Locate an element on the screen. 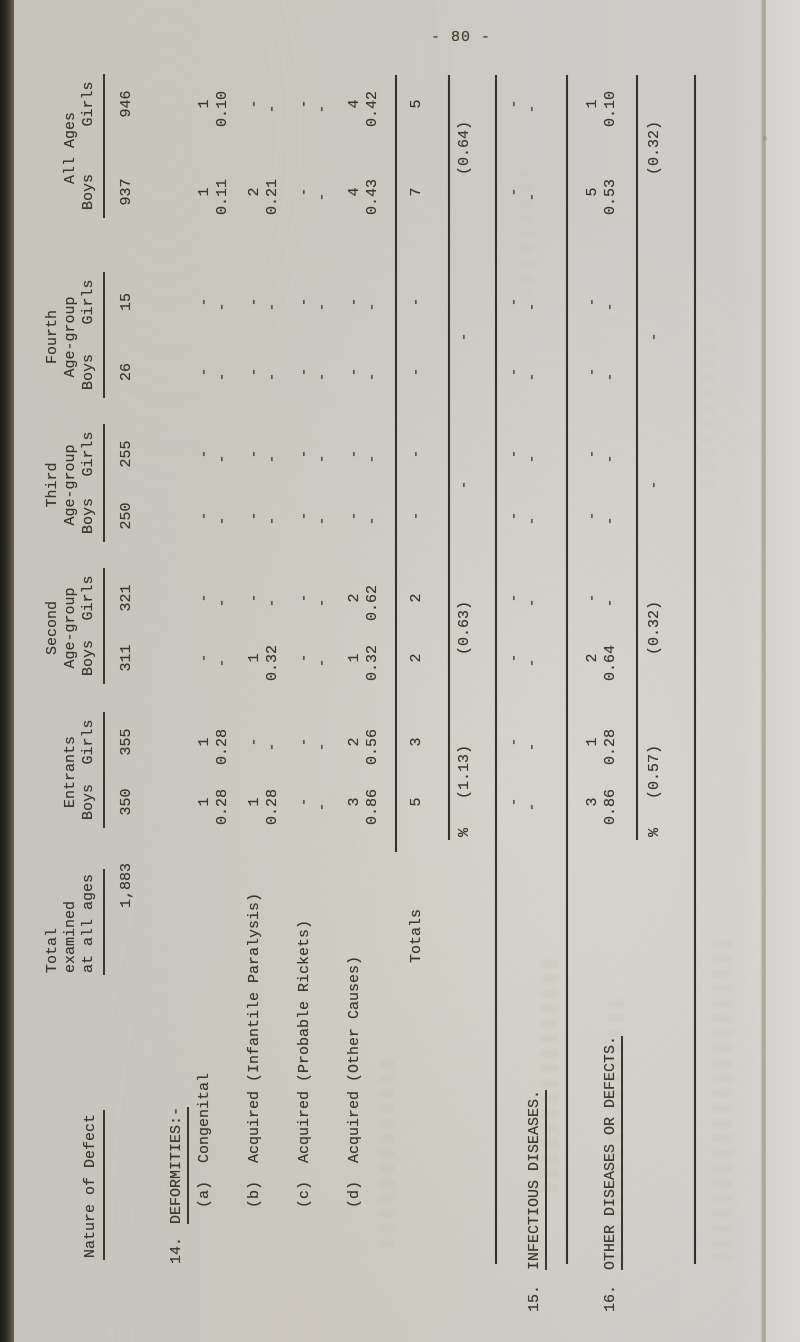 The image size is (800, 1342). cell-s15-rate-third-girls: - is located at coordinates (532, 459).